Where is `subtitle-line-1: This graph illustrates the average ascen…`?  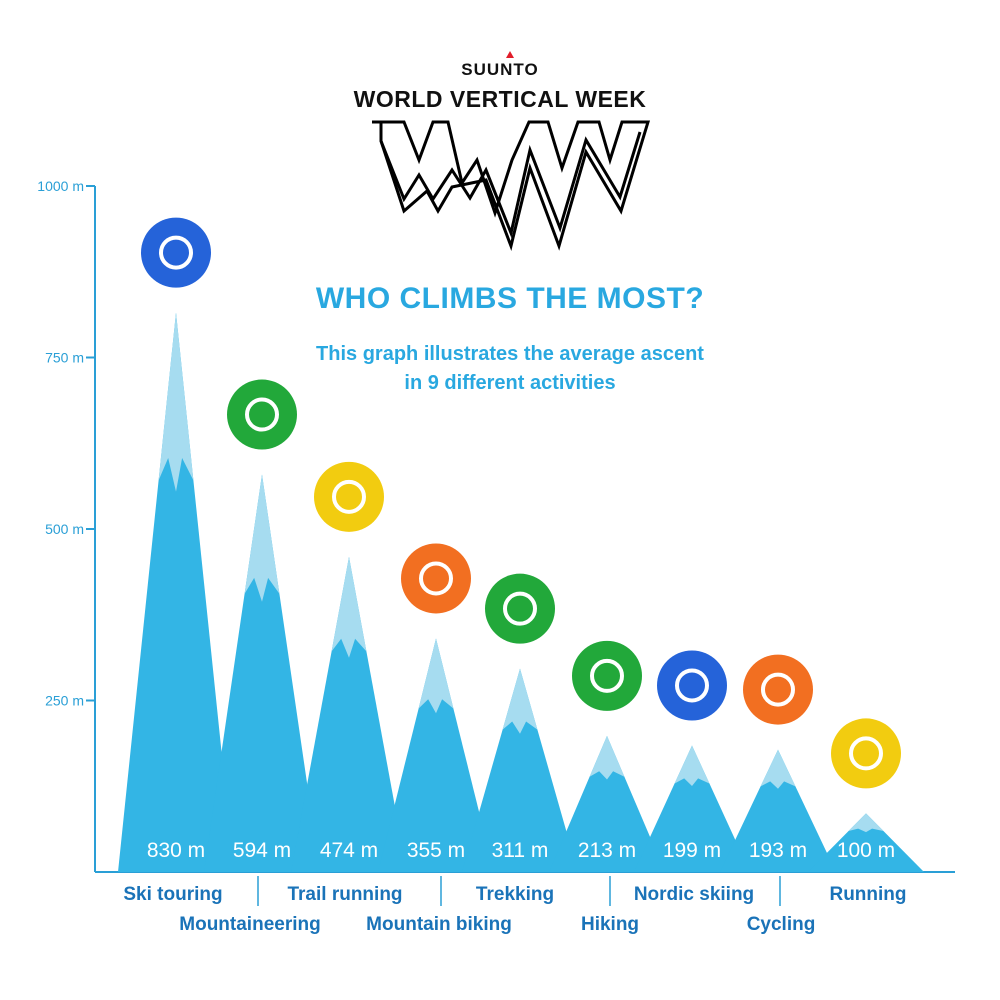 subtitle-line-1: This graph illustrates the average ascen… is located at coordinates (510, 354).